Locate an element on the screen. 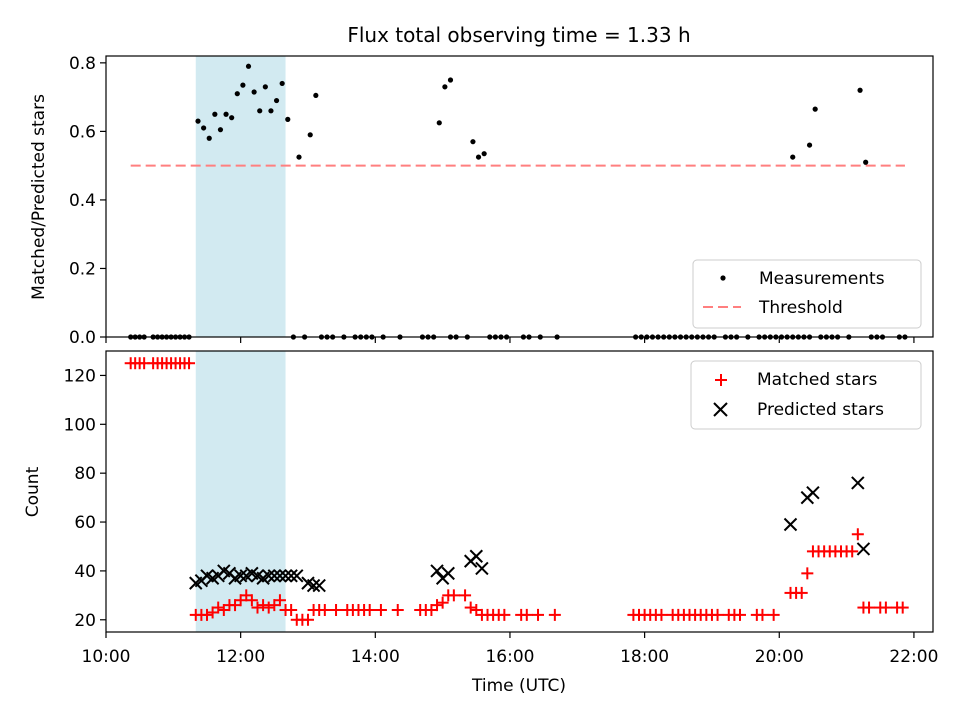 This screenshot has height=720, width=960. legend-label-predicted: Predicted stars is located at coordinates (820, 410).